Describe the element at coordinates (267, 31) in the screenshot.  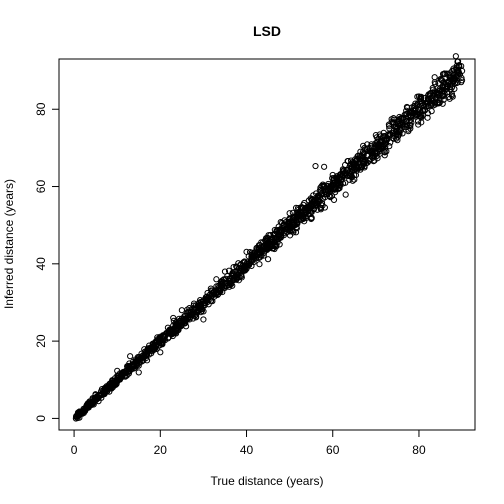
I see `chart-title: LSD` at that location.